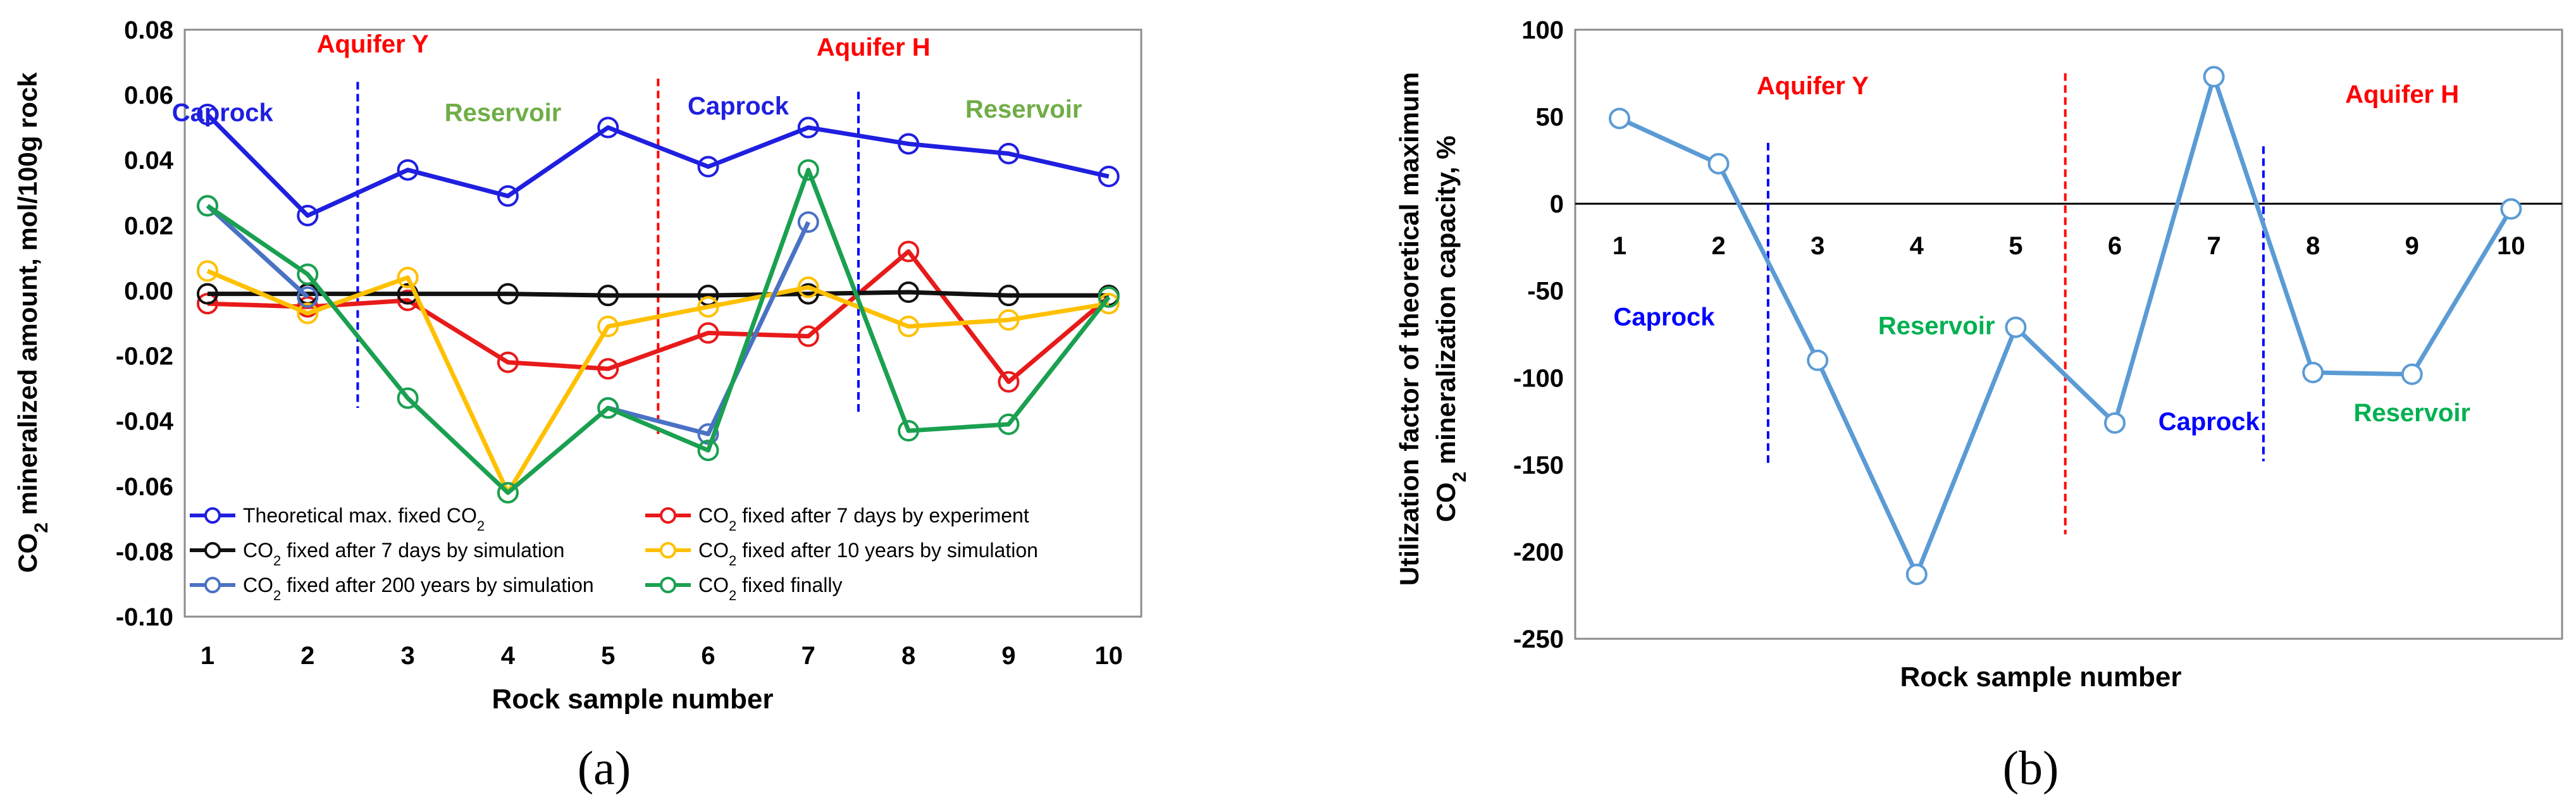  I want to click on panel-a-annotation: Aquifer H, so click(874, 47).